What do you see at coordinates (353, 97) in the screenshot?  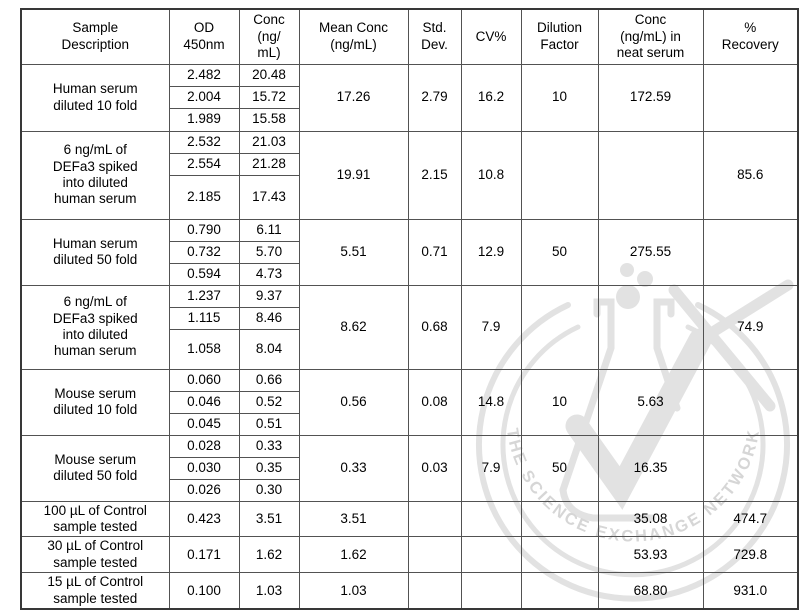 I see `mean-cell: 17.26` at bounding box center [353, 97].